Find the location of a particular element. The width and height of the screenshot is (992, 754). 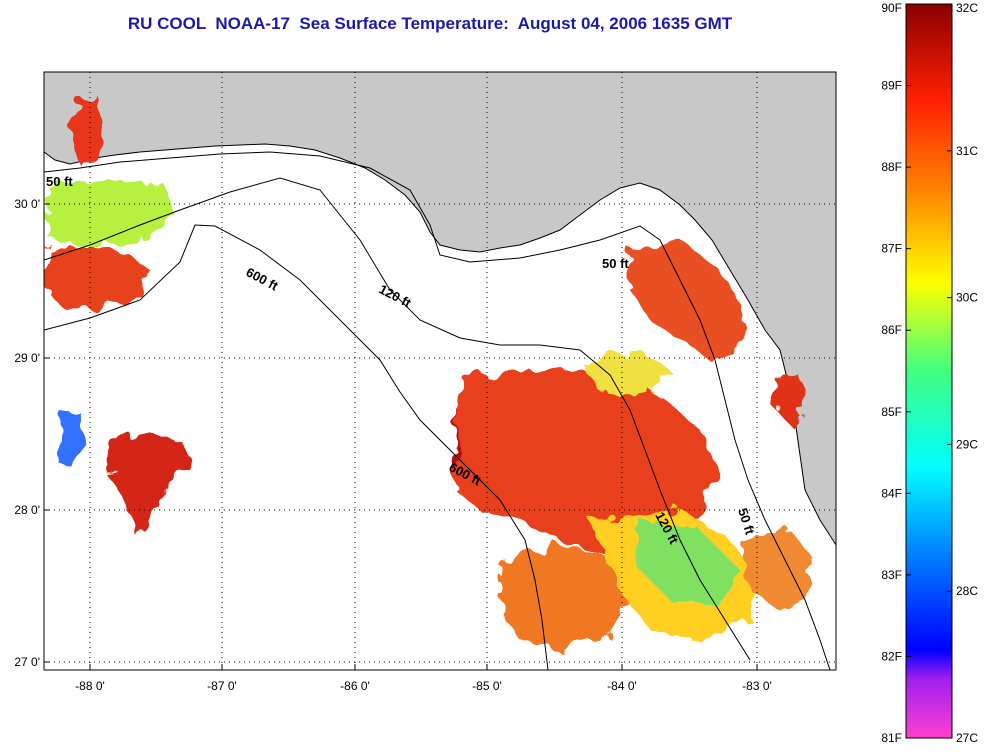

contour-label-50ft-east: 50 ft is located at coordinates (615, 263).